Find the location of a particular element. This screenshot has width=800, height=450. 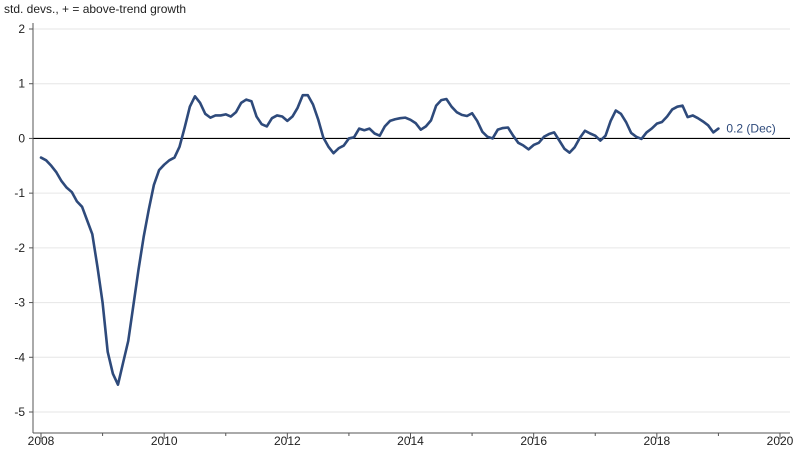

x-tick-label: 2012 is located at coordinates (287, 441).